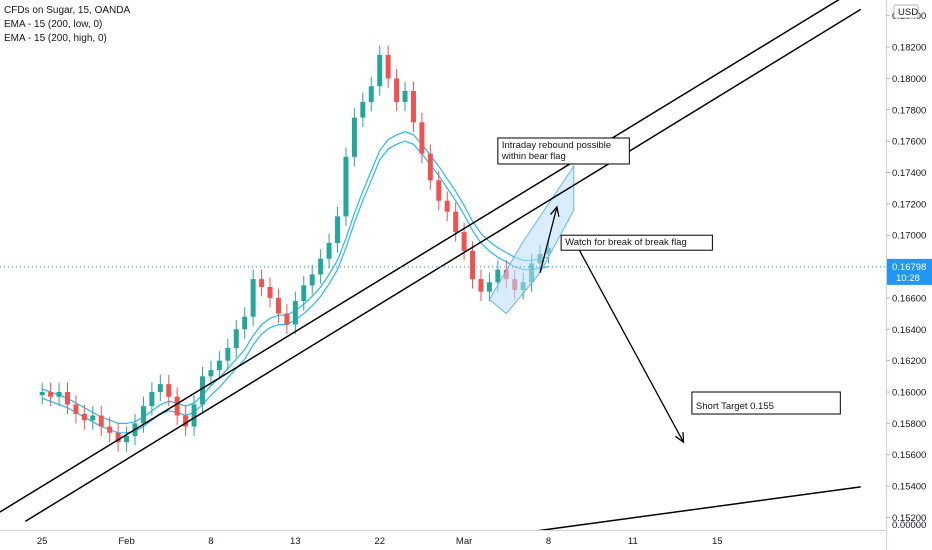  What do you see at coordinates (909, 361) in the screenshot?
I see `y-tick-label: 0.16200` at bounding box center [909, 361].